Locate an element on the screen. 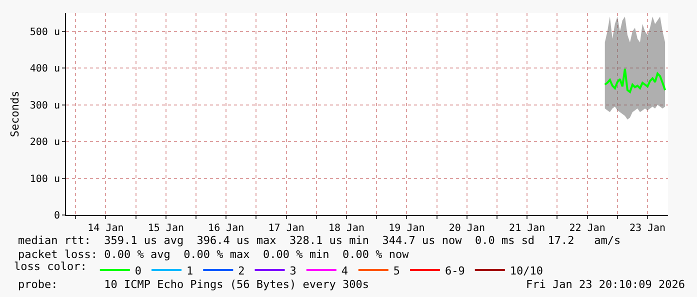 The height and width of the screenshot is (297, 697). legend-label: 0 is located at coordinates (138, 271).